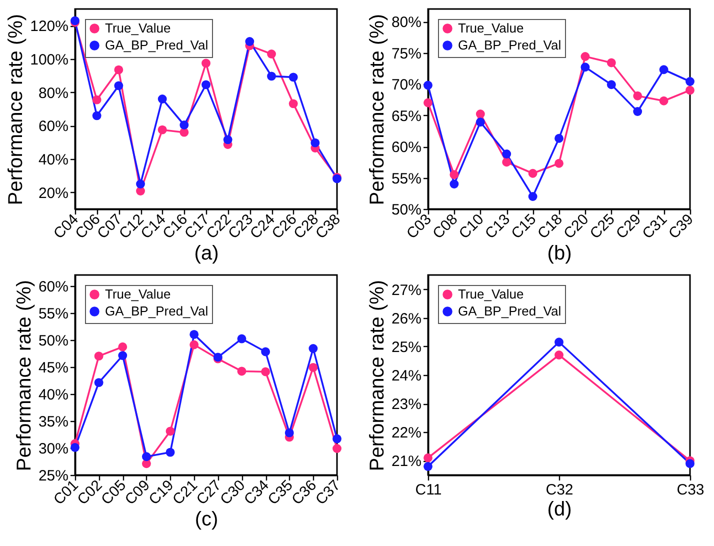 The height and width of the screenshot is (546, 714). I want to click on y-tick-label: 30%, so click(53, 449).